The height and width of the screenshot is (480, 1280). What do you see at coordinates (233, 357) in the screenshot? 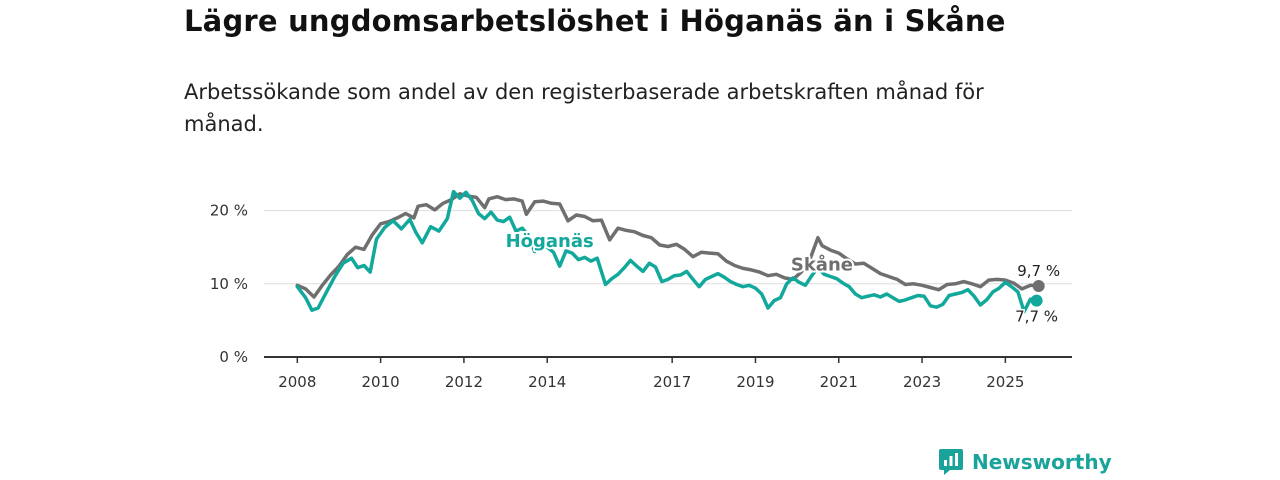
I see `y-tick-label: 0 %` at bounding box center [233, 357].